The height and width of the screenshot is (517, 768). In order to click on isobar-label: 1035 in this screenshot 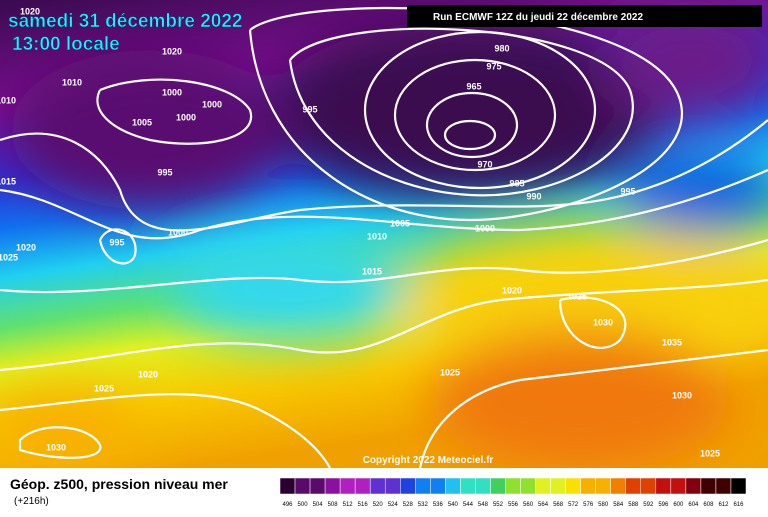, I will do `click(672, 342)`.